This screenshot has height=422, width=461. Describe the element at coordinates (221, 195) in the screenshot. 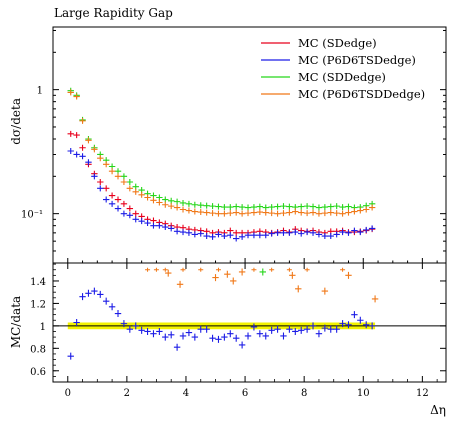

I see `series-mc-p6d6tsdedge` at that location.